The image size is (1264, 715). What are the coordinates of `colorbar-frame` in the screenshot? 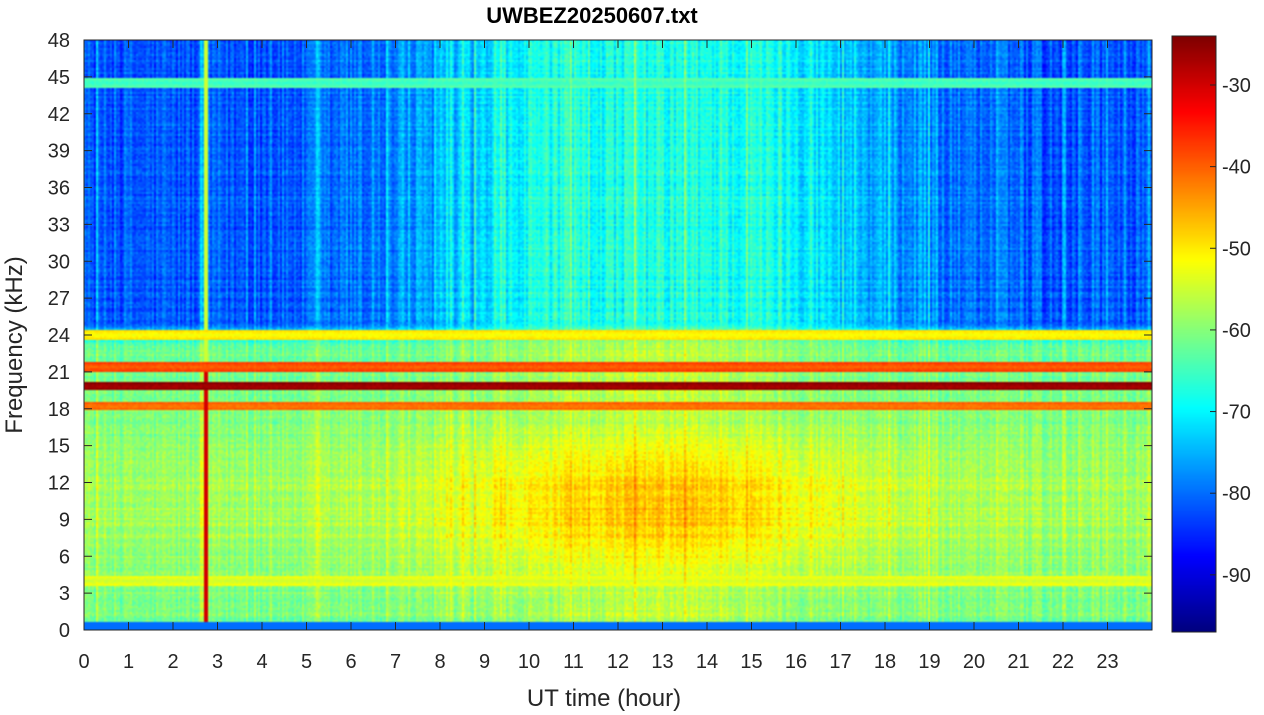 It's located at (1194, 334).